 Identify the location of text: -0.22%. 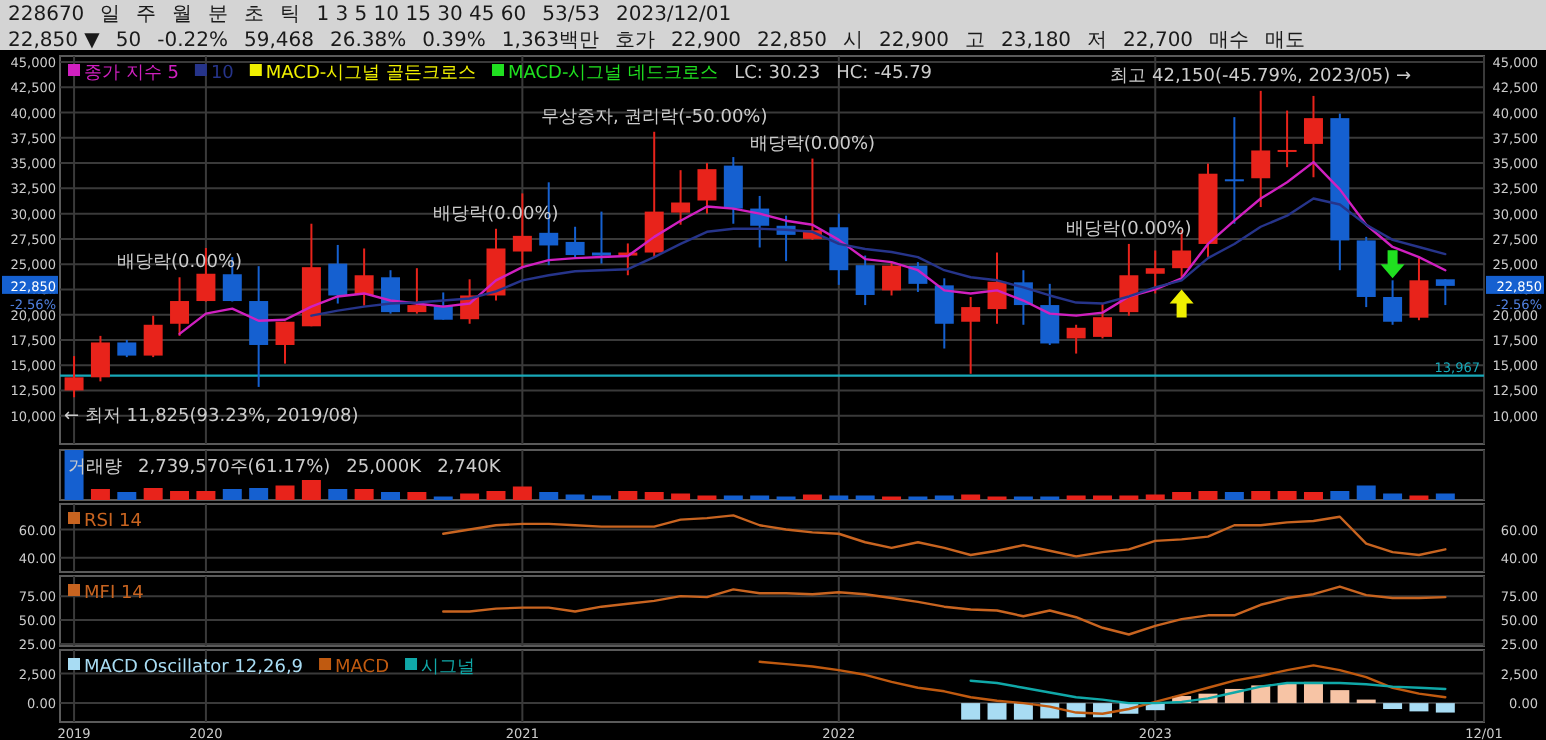
(192, 41).